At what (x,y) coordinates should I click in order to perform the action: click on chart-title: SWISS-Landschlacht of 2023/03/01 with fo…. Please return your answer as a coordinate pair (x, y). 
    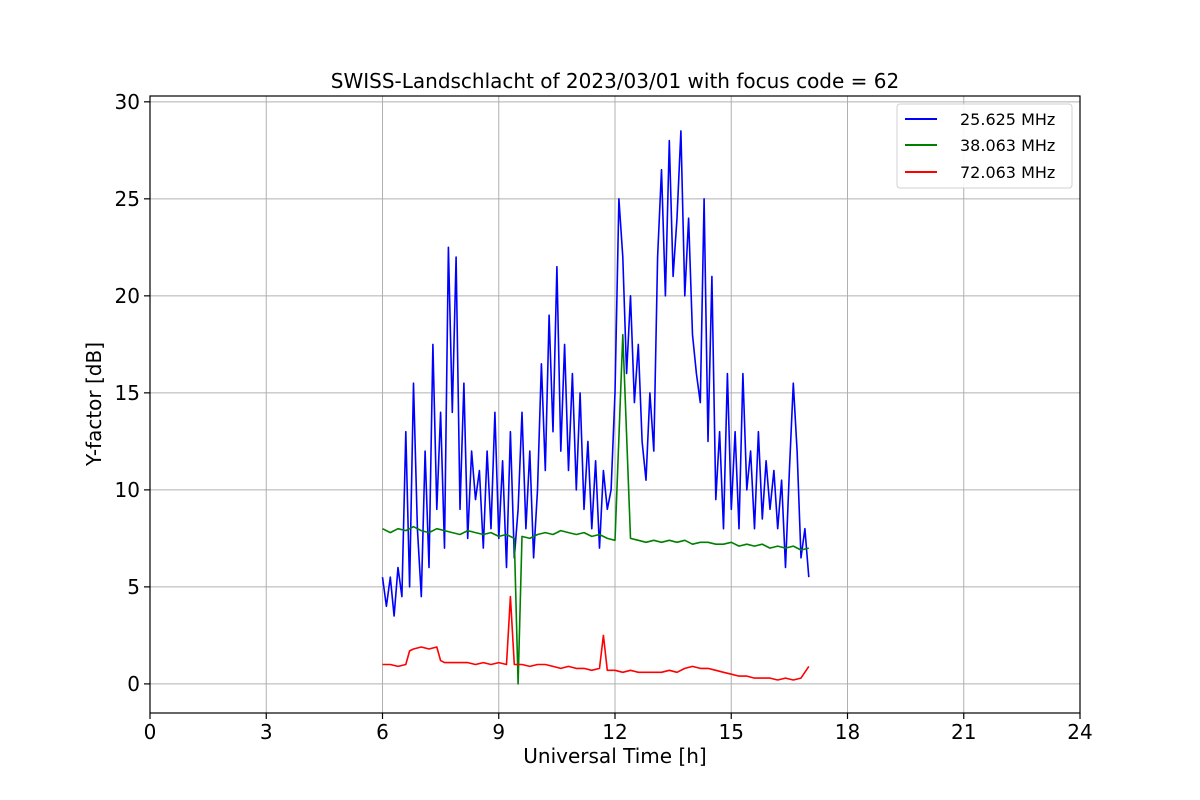
    Looking at the image, I should click on (615, 81).